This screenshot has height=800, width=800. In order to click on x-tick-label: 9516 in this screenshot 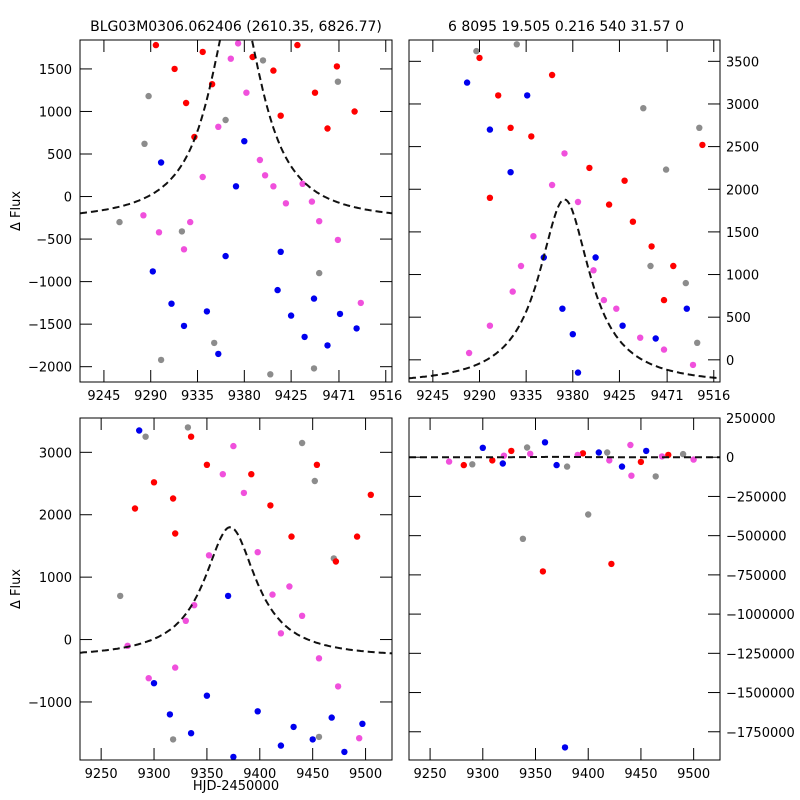, I will do `click(713, 396)`.